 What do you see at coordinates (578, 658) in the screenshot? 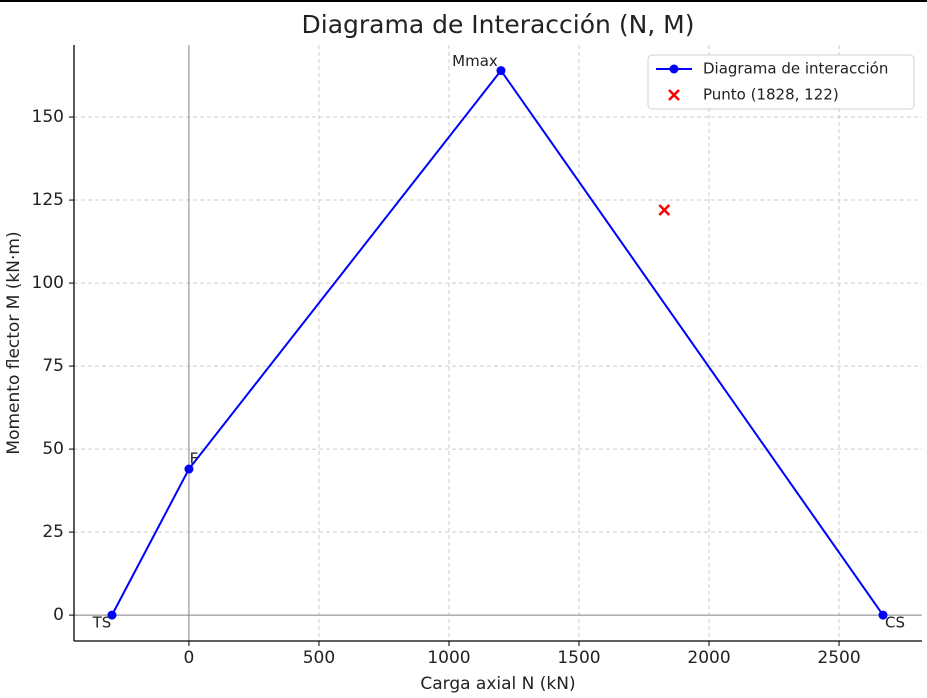
I see `x-tick-label: 1500` at bounding box center [578, 658].